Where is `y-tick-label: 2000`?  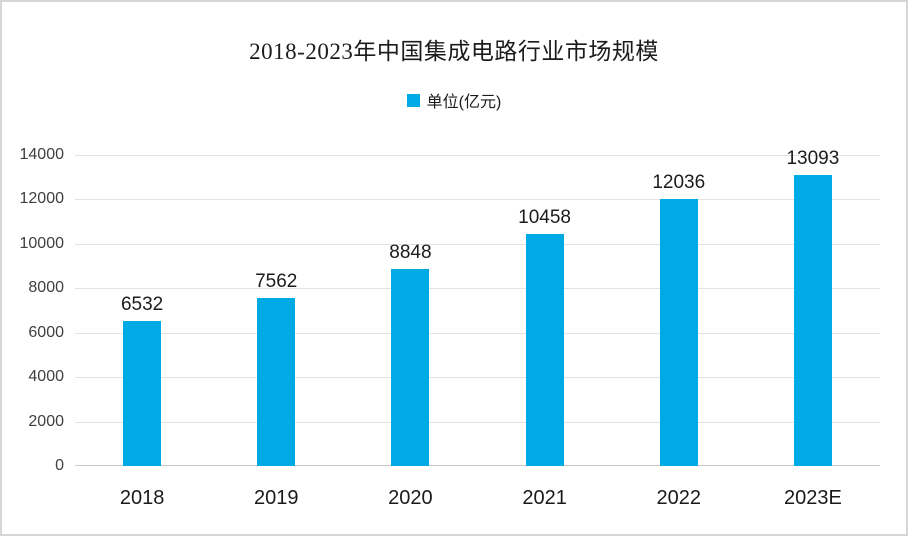 y-tick-label: 2000 is located at coordinates (46, 421).